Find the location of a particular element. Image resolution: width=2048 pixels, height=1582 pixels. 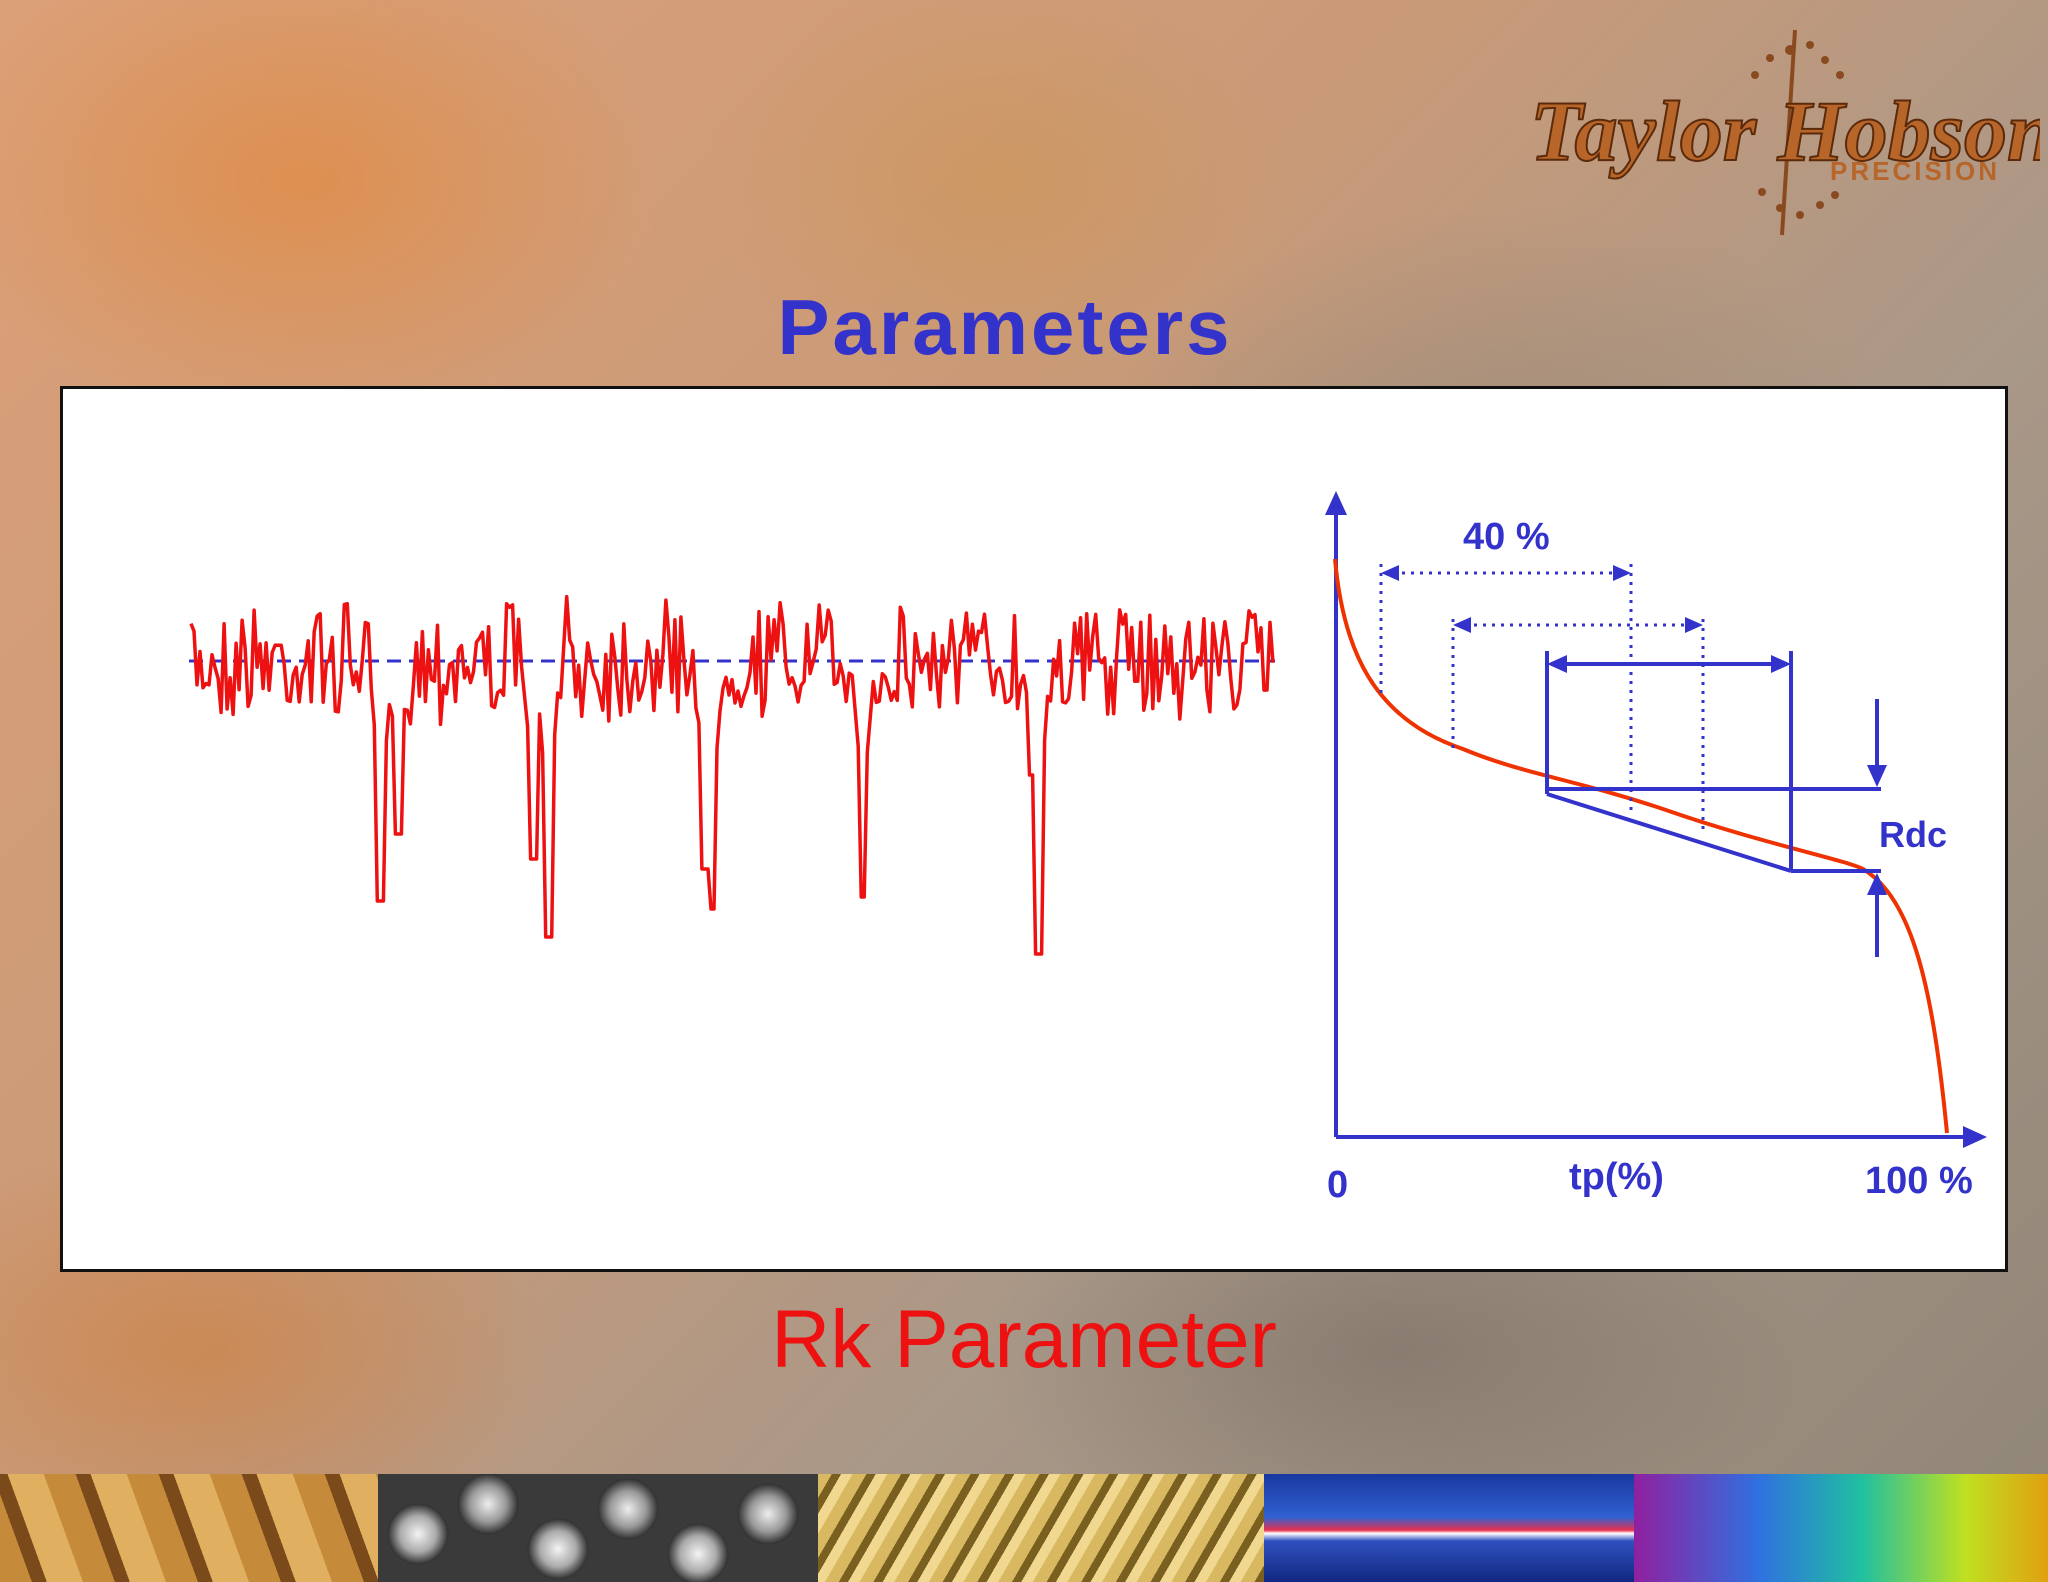

steel-balls-image is located at coordinates (598, 1528).